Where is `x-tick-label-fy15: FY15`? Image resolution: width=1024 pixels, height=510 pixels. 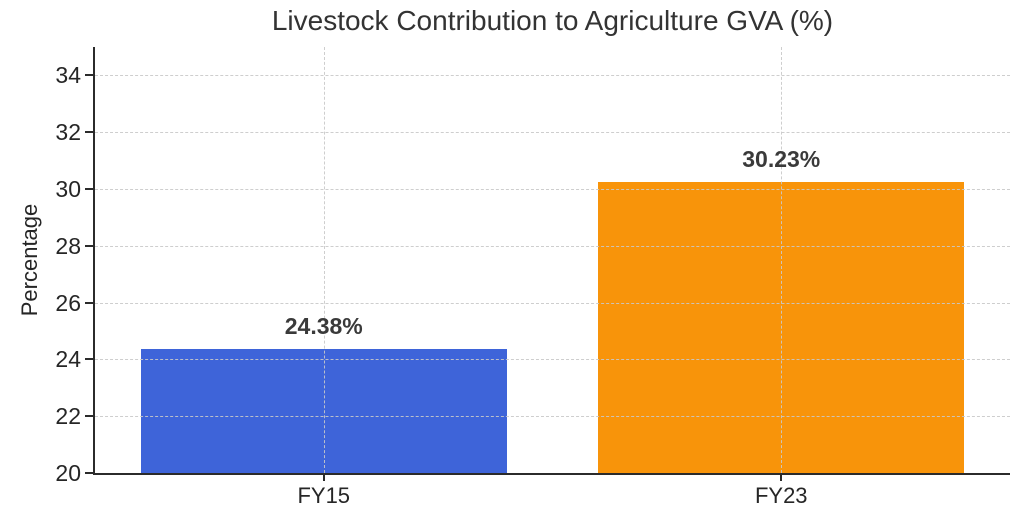
x-tick-label-fy15: FY15 is located at coordinates (324, 495).